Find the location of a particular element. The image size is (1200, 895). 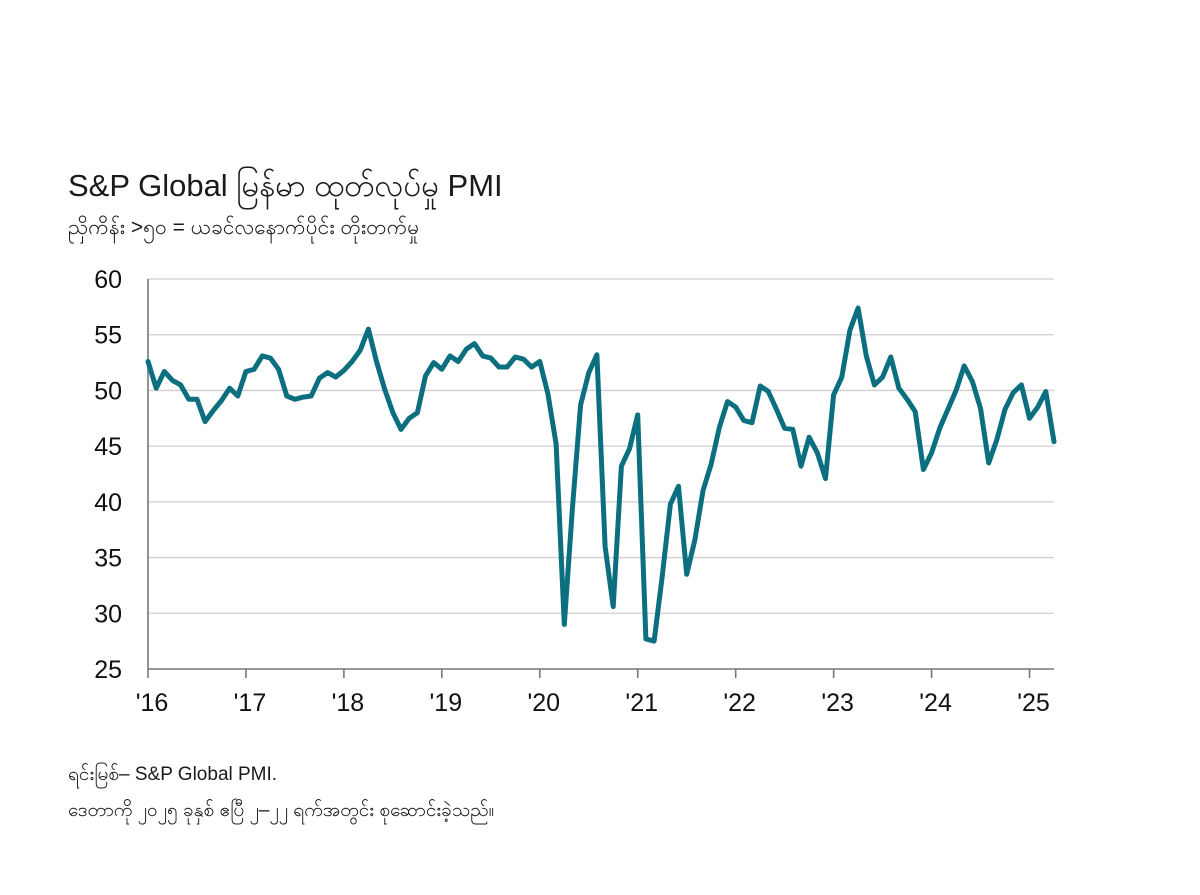

y-tick-label: 30 is located at coordinates (108, 614).